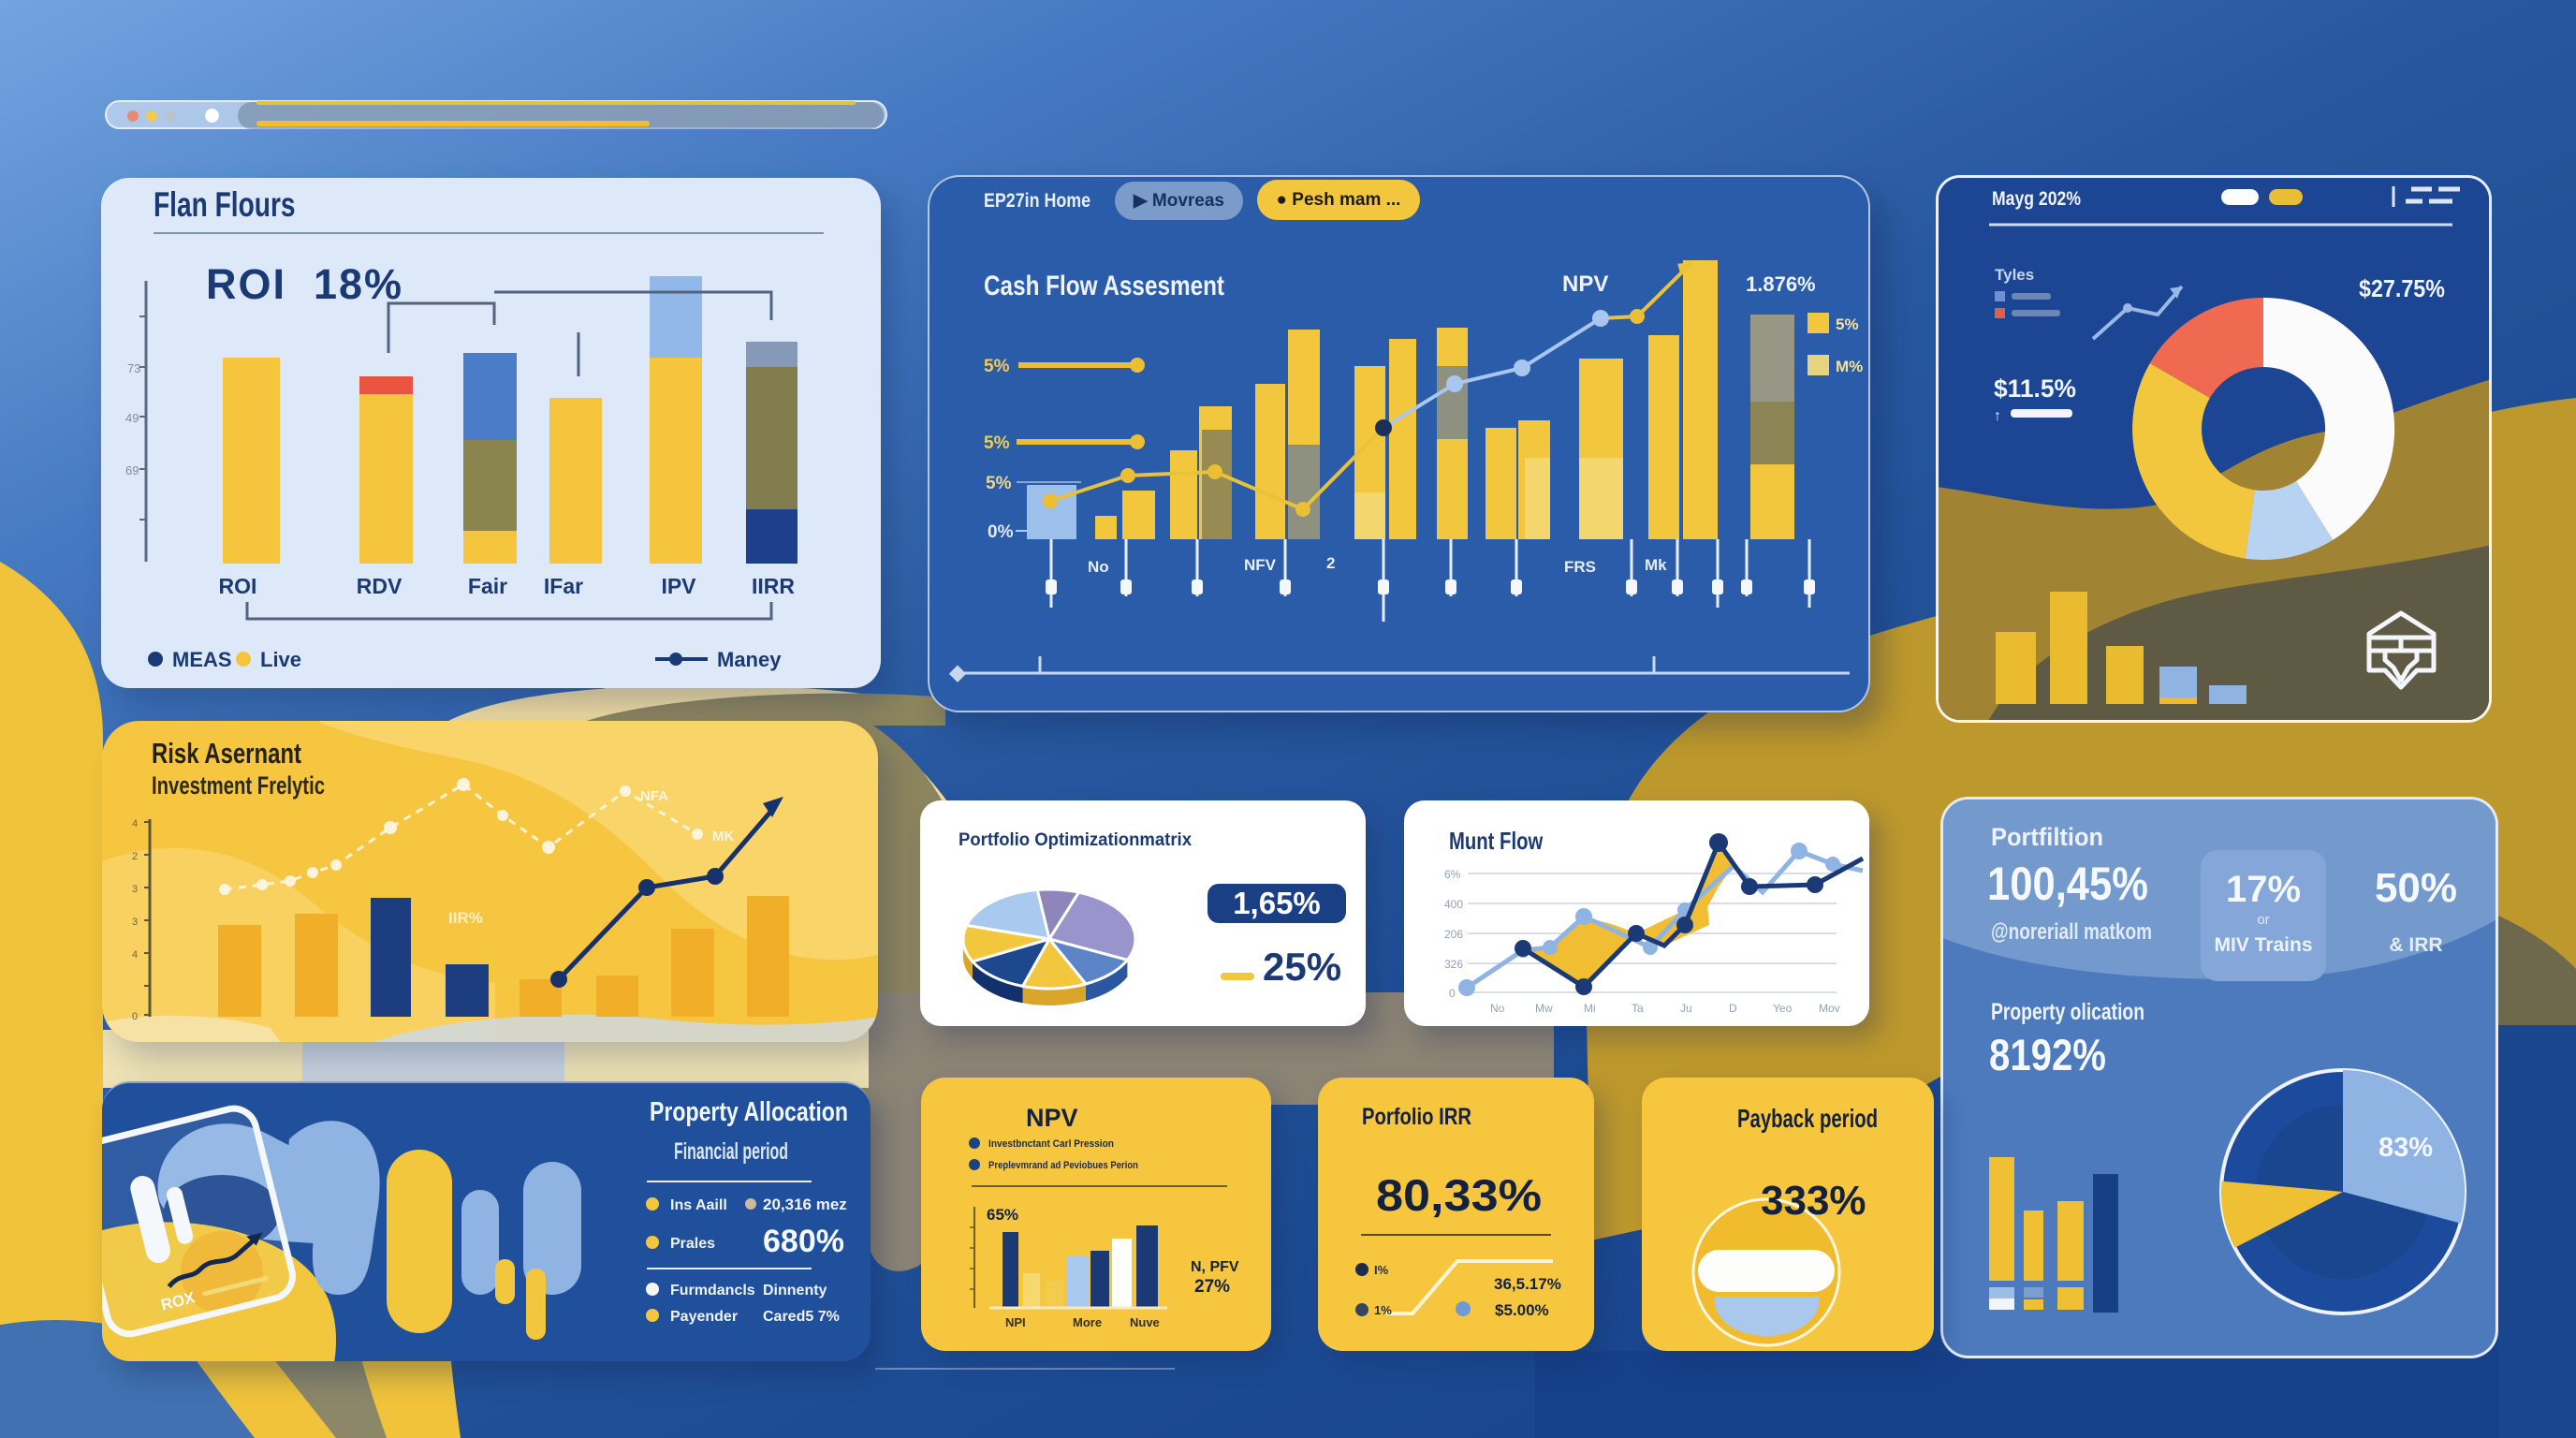  I want to click on svg-text: 65%, so click(1002, 1215).